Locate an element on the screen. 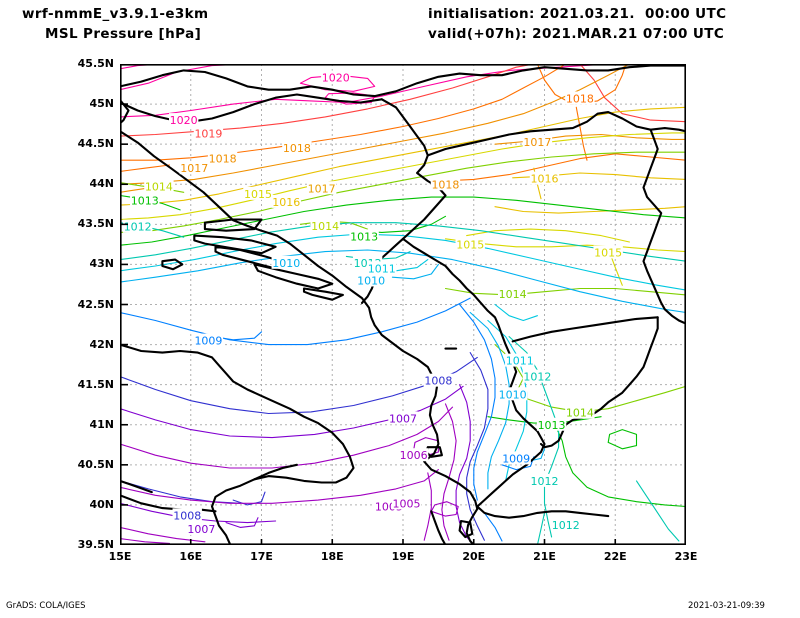 The height and width of the screenshot is (618, 800). x-tick-label: 18E is located at coordinates (332, 556).